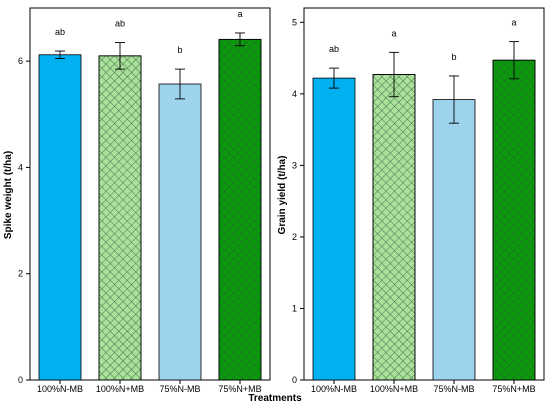 The width and height of the screenshot is (550, 407). Describe the element at coordinates (294, 165) in the screenshot. I see `y-tick-label: 3` at that location.